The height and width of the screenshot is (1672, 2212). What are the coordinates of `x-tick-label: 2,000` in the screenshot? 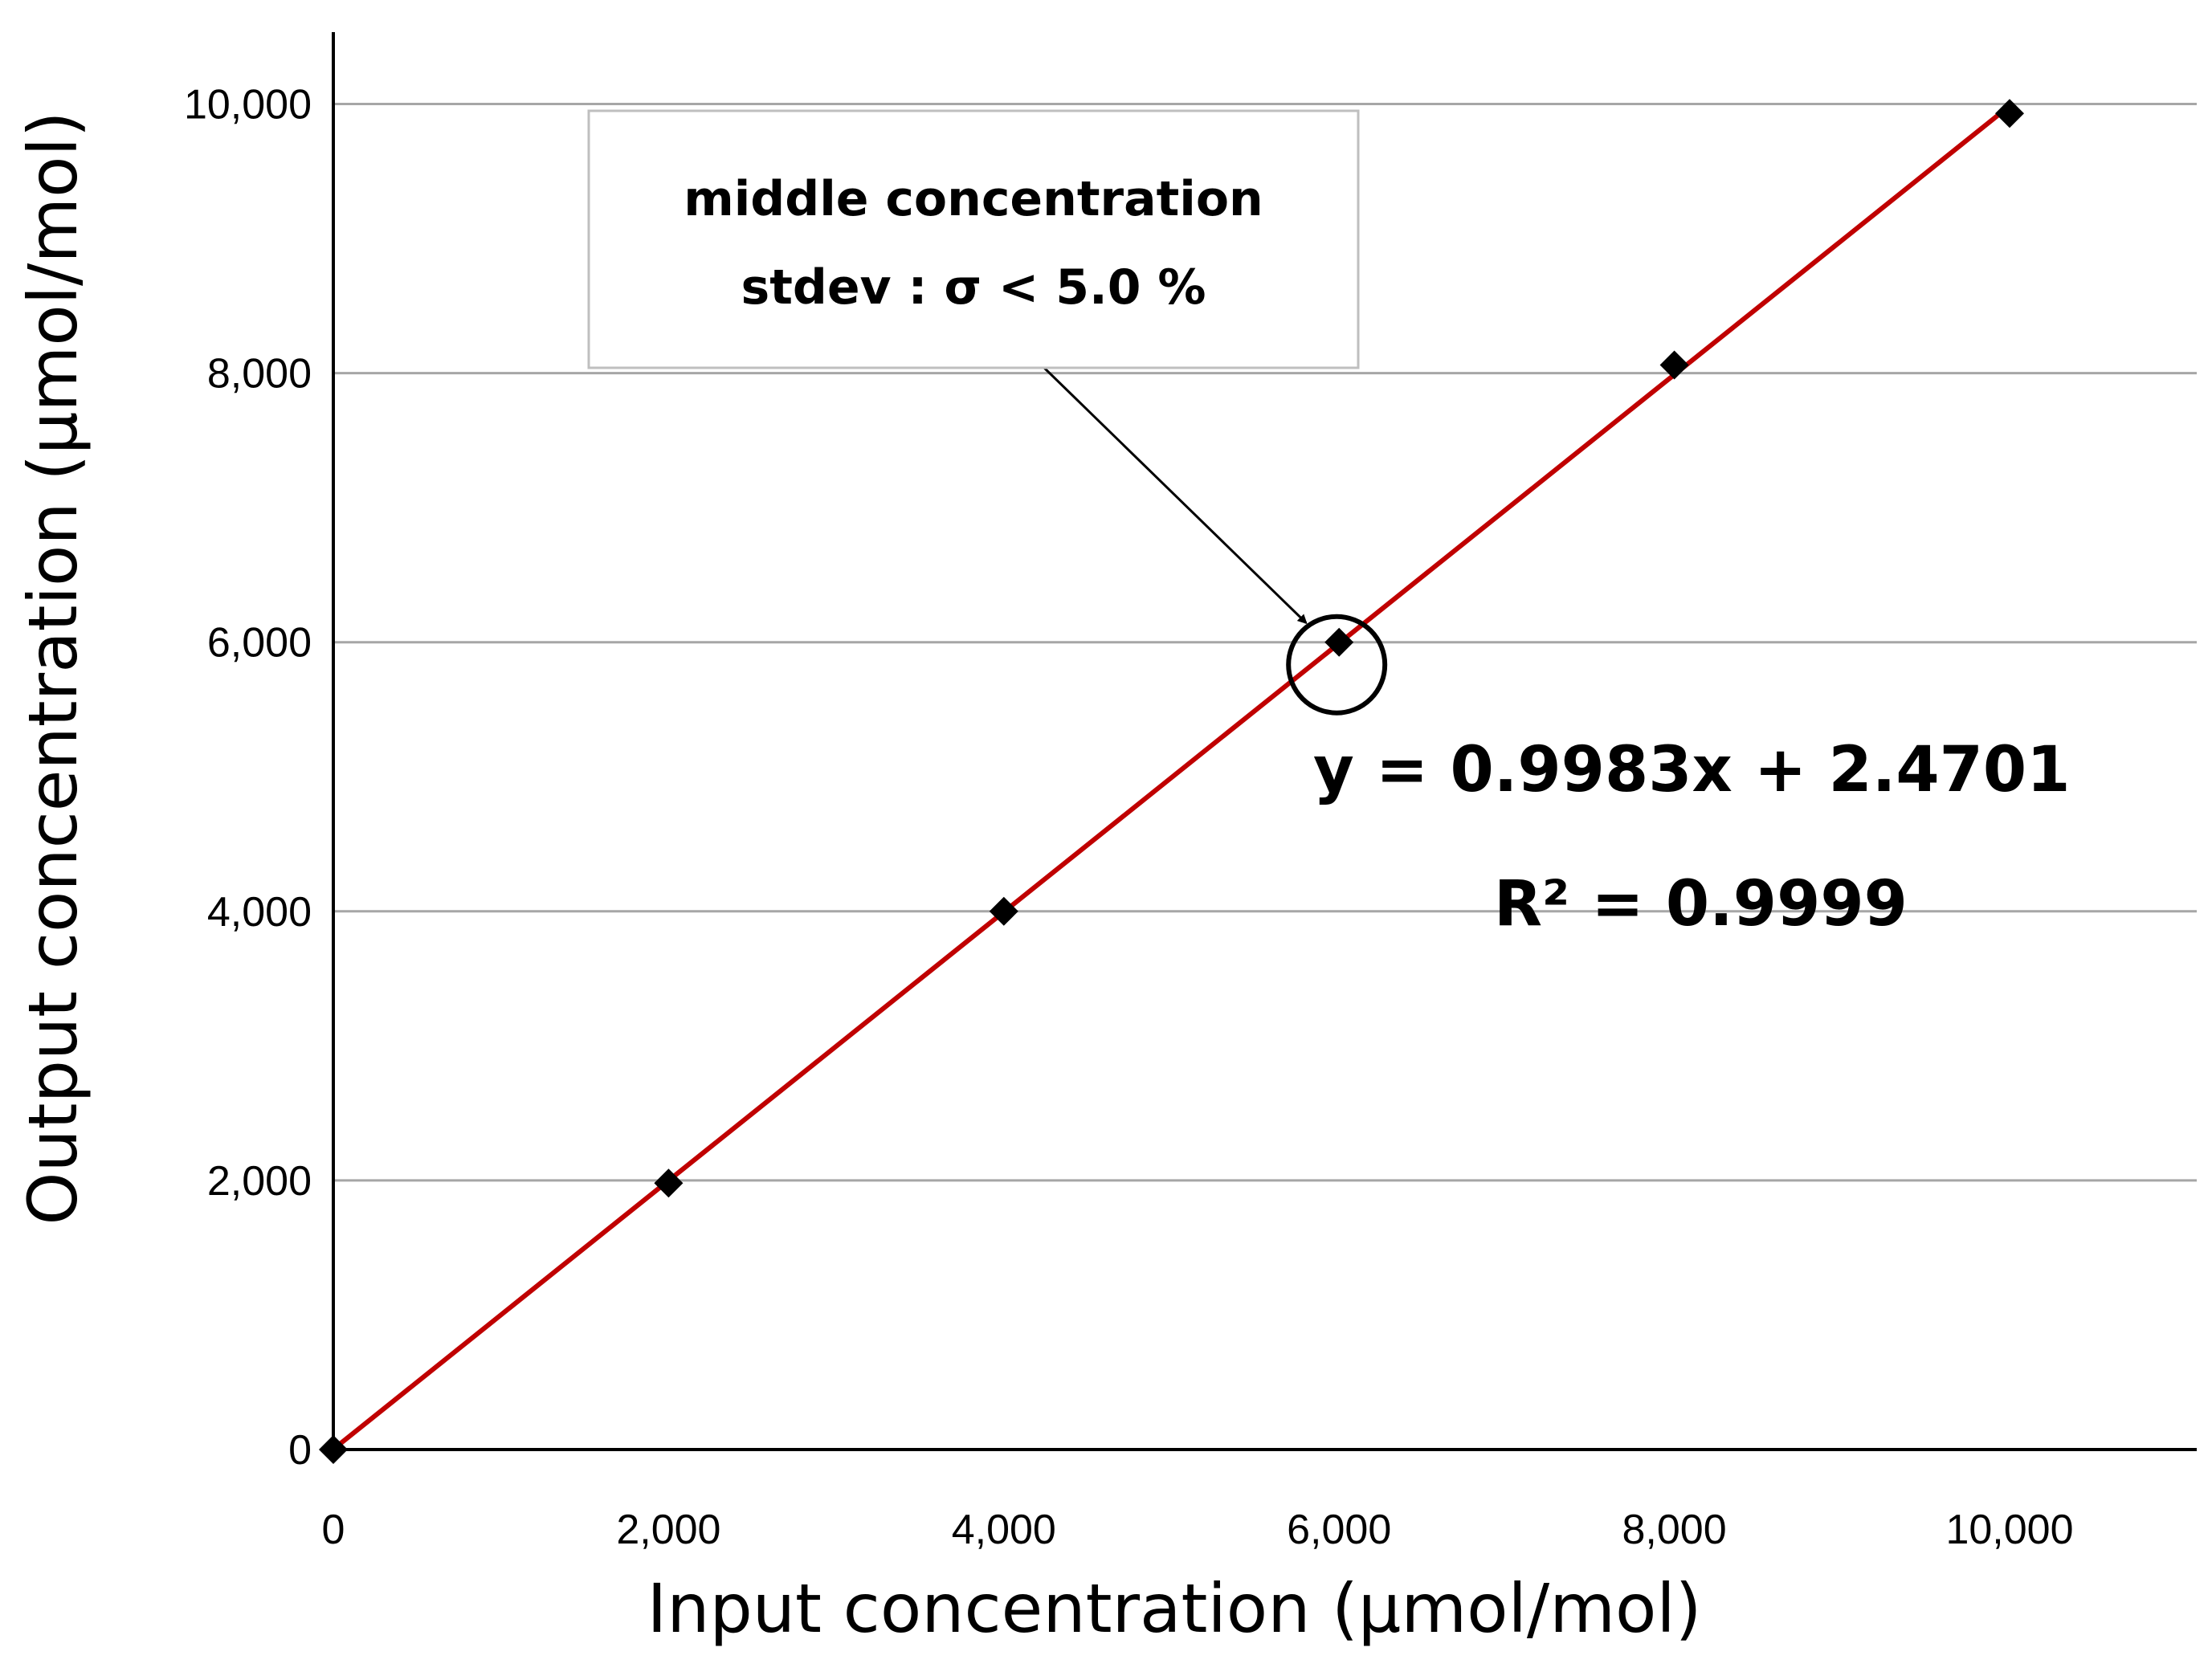 It's located at (668, 1530).